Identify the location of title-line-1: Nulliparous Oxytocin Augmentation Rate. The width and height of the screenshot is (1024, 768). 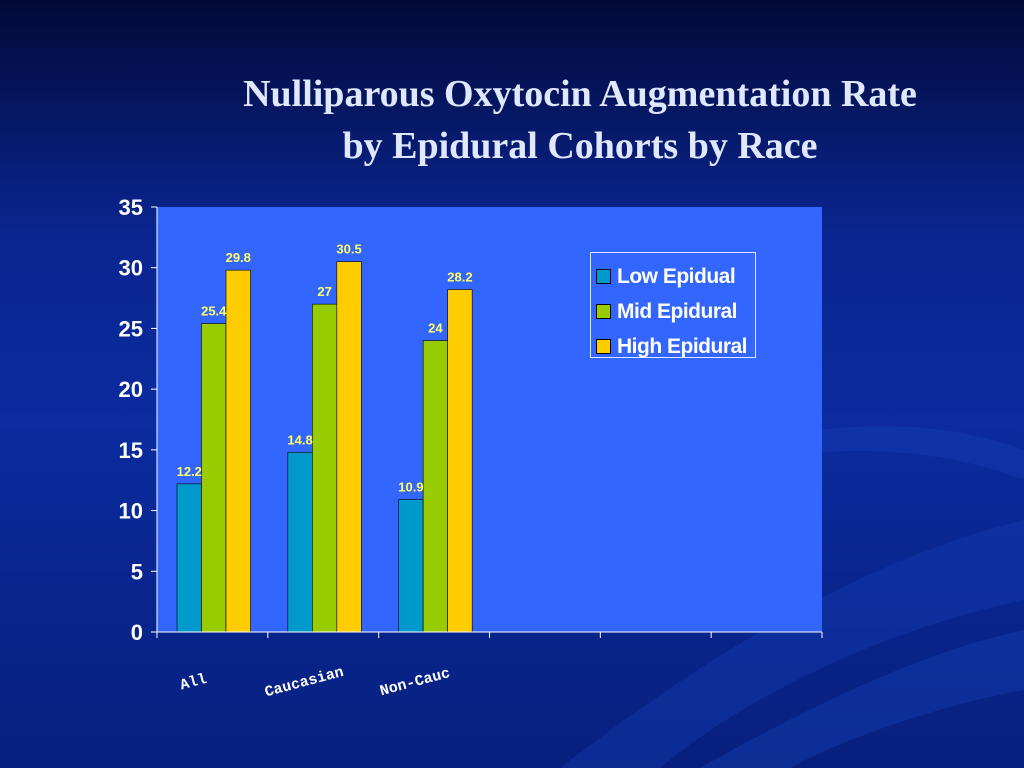
(580, 94).